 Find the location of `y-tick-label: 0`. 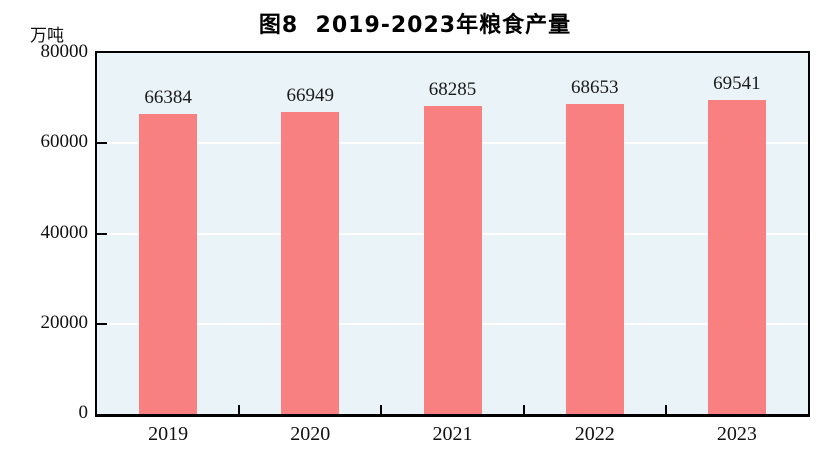

y-tick-label: 0 is located at coordinates (83, 412).